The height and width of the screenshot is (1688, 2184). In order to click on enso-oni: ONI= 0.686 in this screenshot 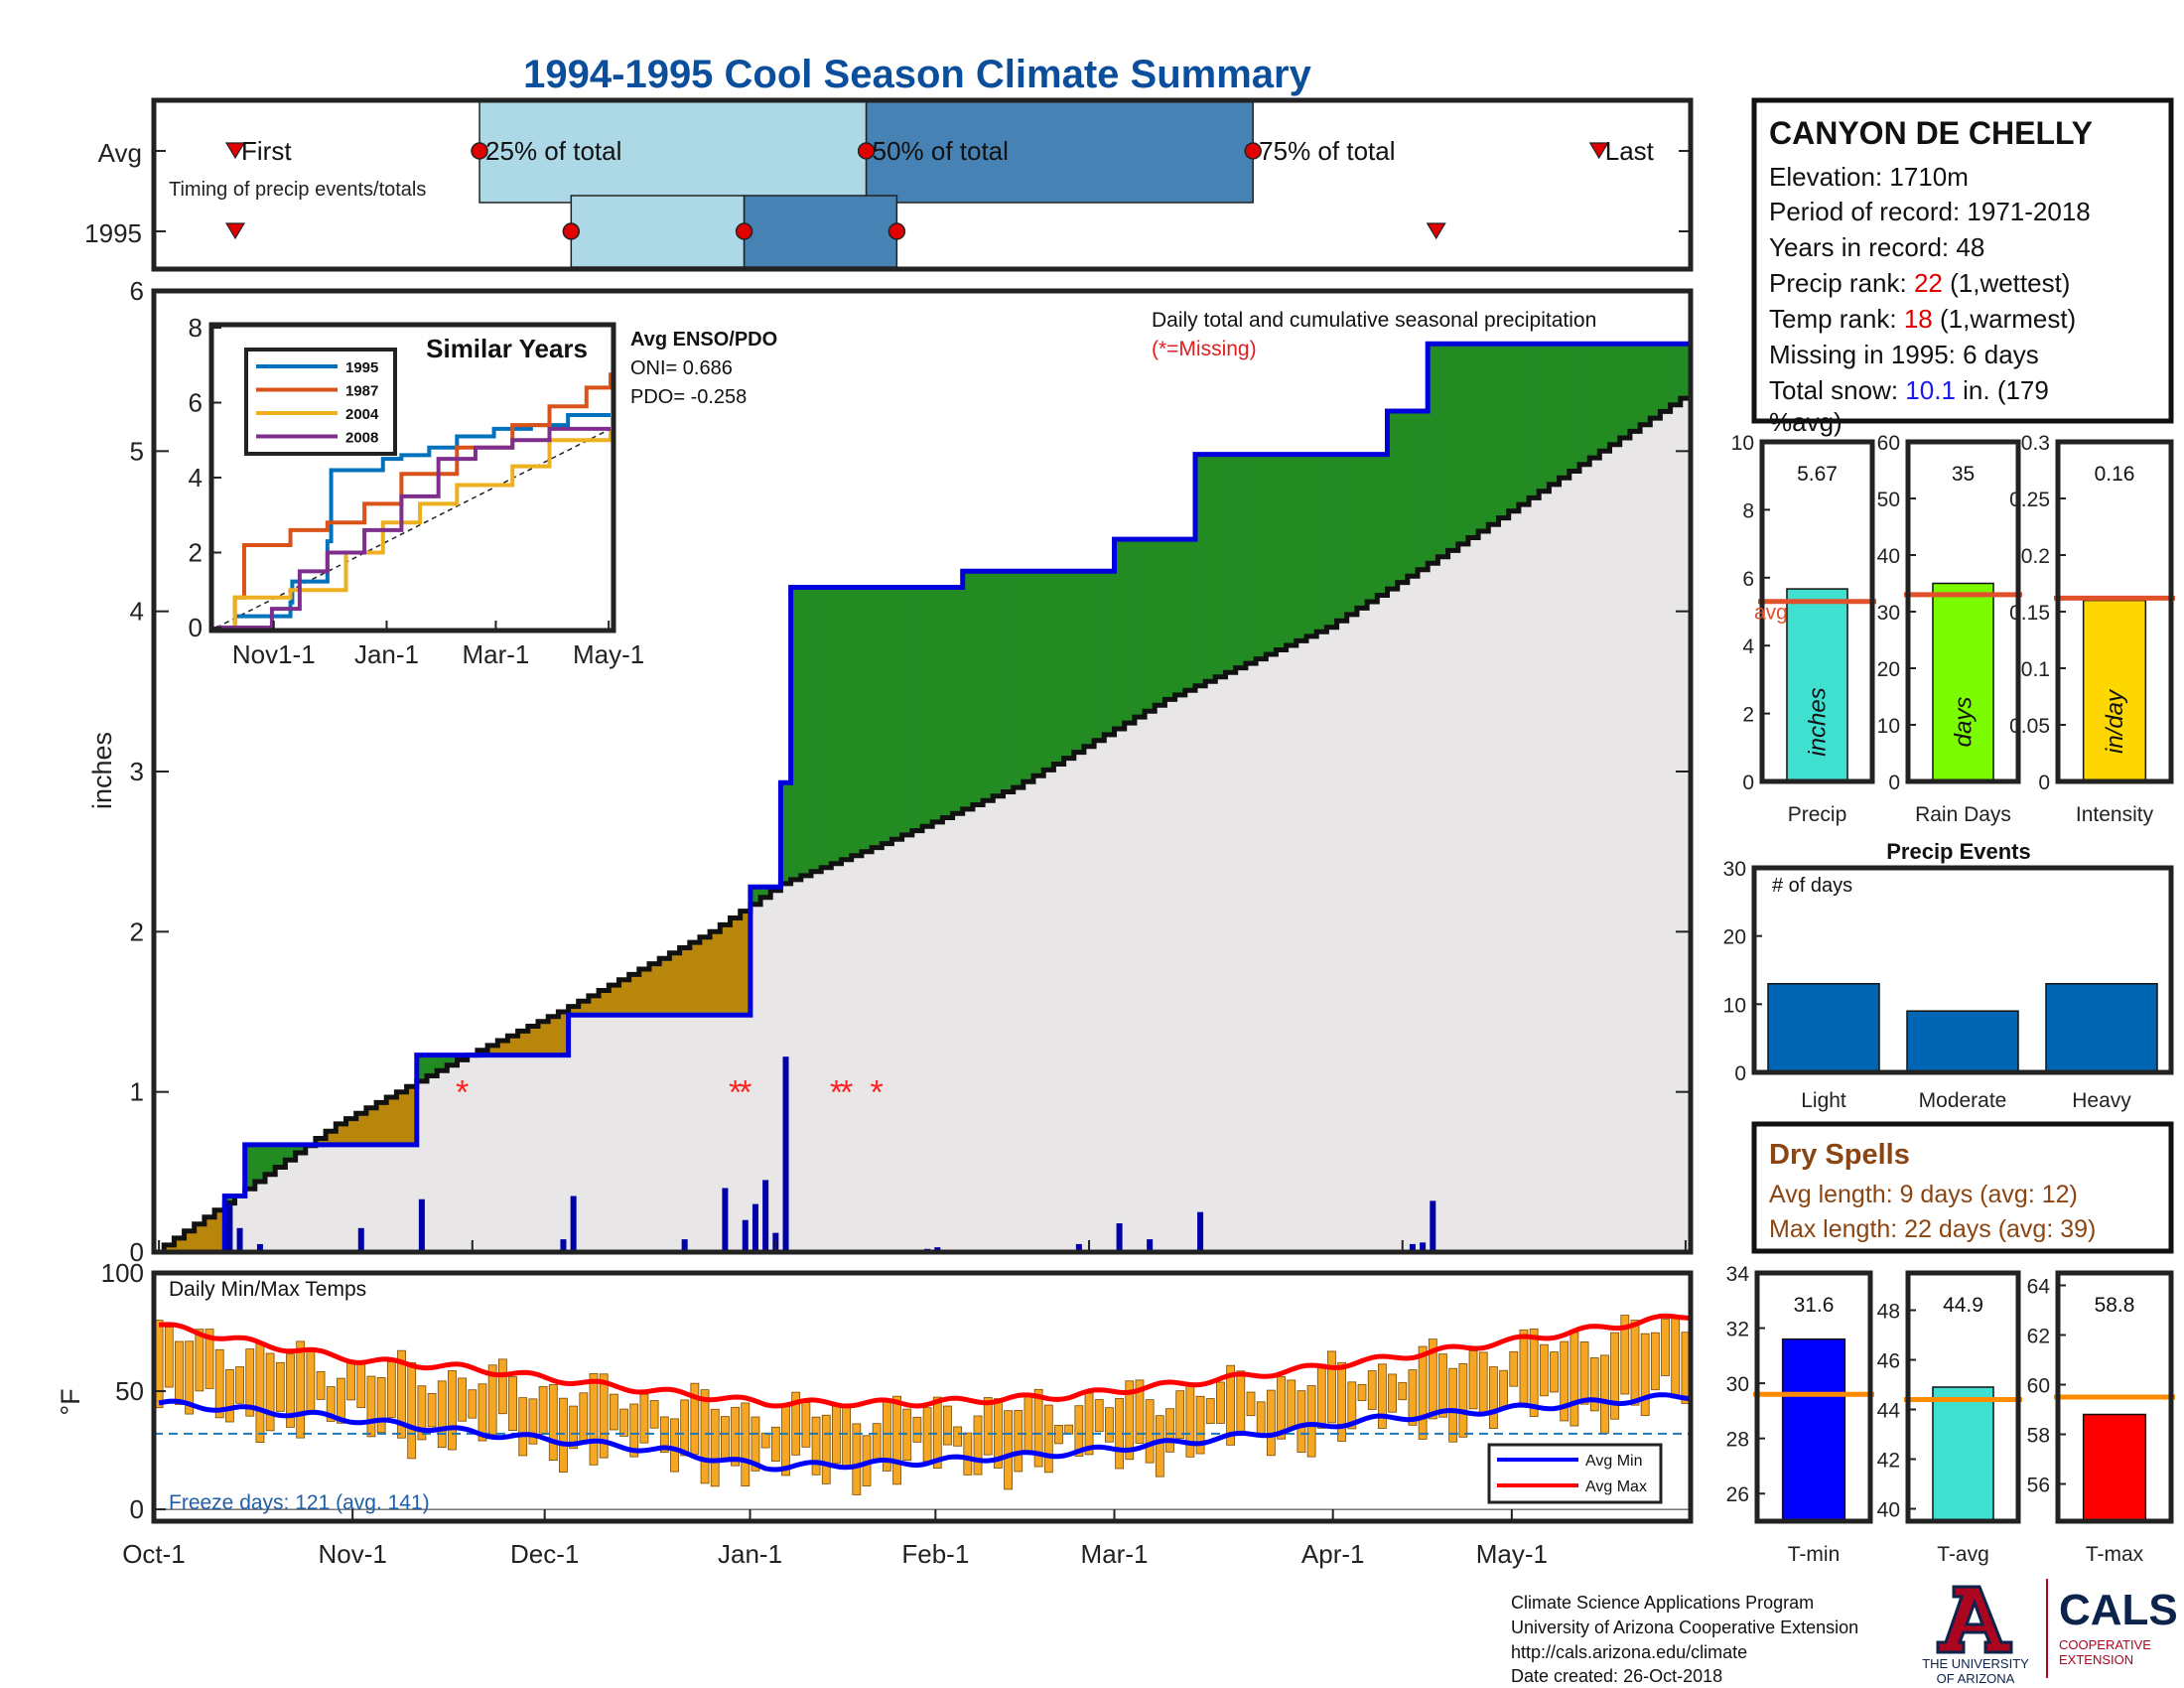, I will do `click(681, 368)`.